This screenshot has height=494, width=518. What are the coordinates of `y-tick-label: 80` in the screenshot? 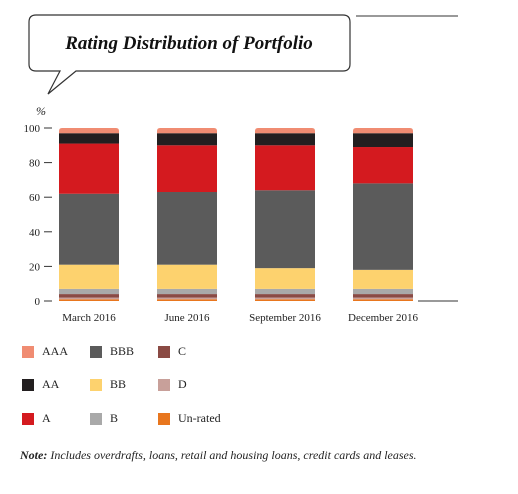 It's located at (35, 164).